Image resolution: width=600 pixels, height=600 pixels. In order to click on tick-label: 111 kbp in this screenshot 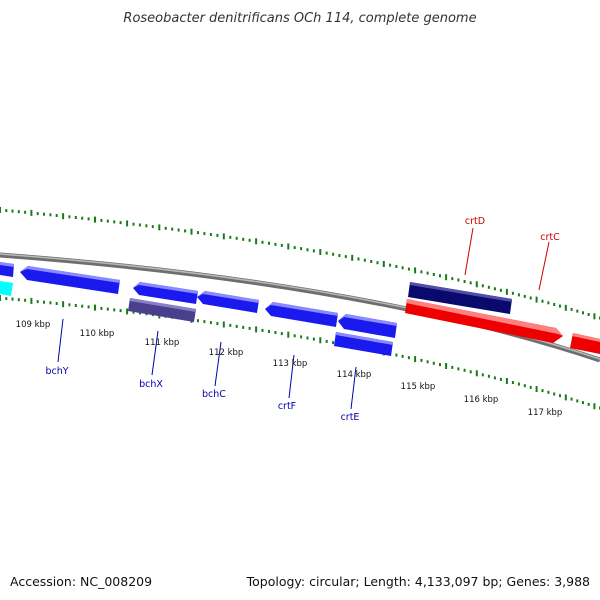, I will do `click(162, 343)`.